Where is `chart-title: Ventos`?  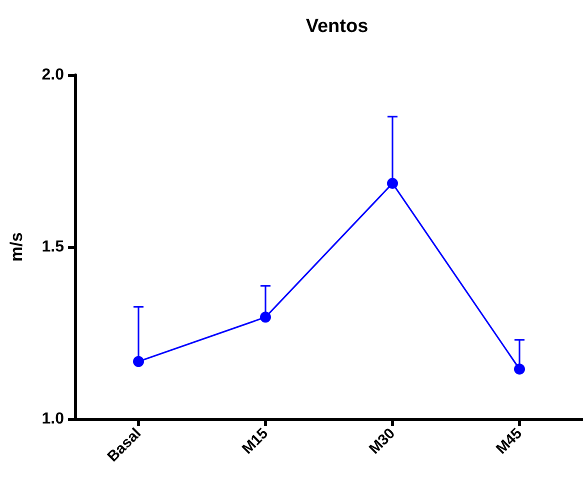
chart-title: Ventos is located at coordinates (337, 26).